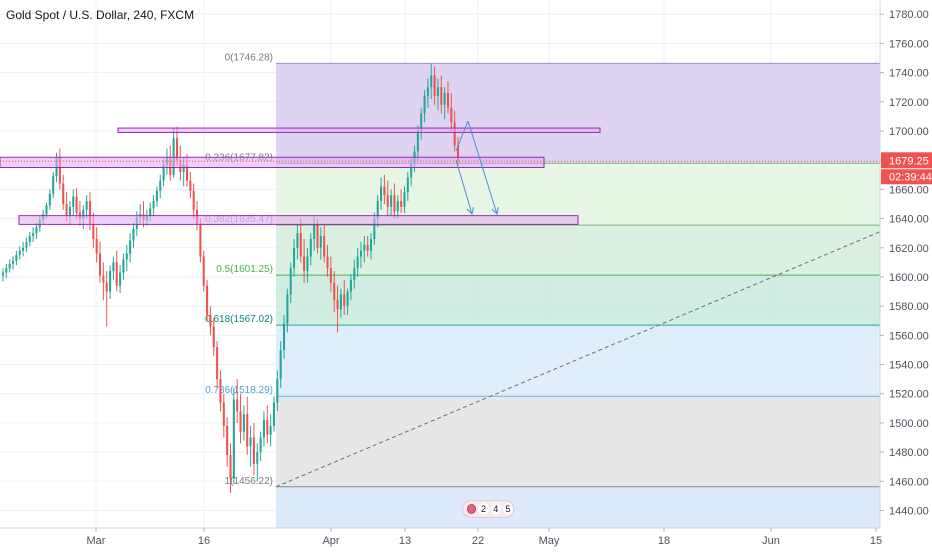 The height and width of the screenshot is (555, 932). What do you see at coordinates (909, 395) in the screenshot?
I see `price-tick-label: 1520.00` at bounding box center [909, 395].